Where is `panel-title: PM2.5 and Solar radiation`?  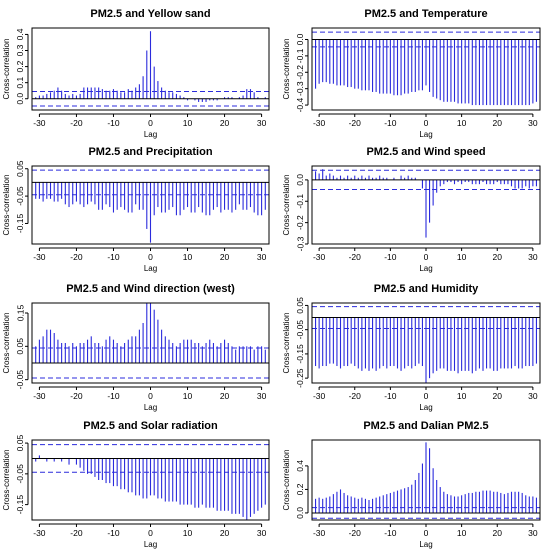 panel-title: PM2.5 and Solar radiation is located at coordinates (150, 426).